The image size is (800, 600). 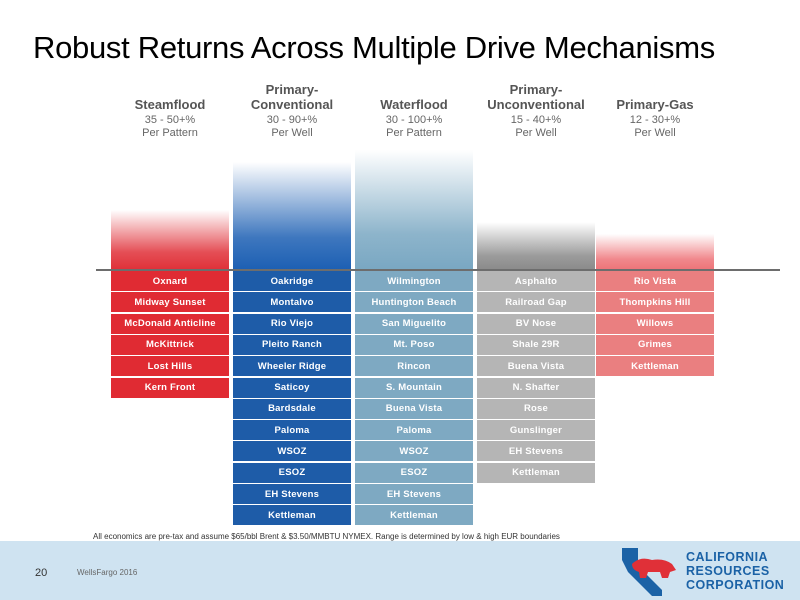 What do you see at coordinates (536, 430) in the screenshot?
I see `field-cell: Gunslinger` at bounding box center [536, 430].